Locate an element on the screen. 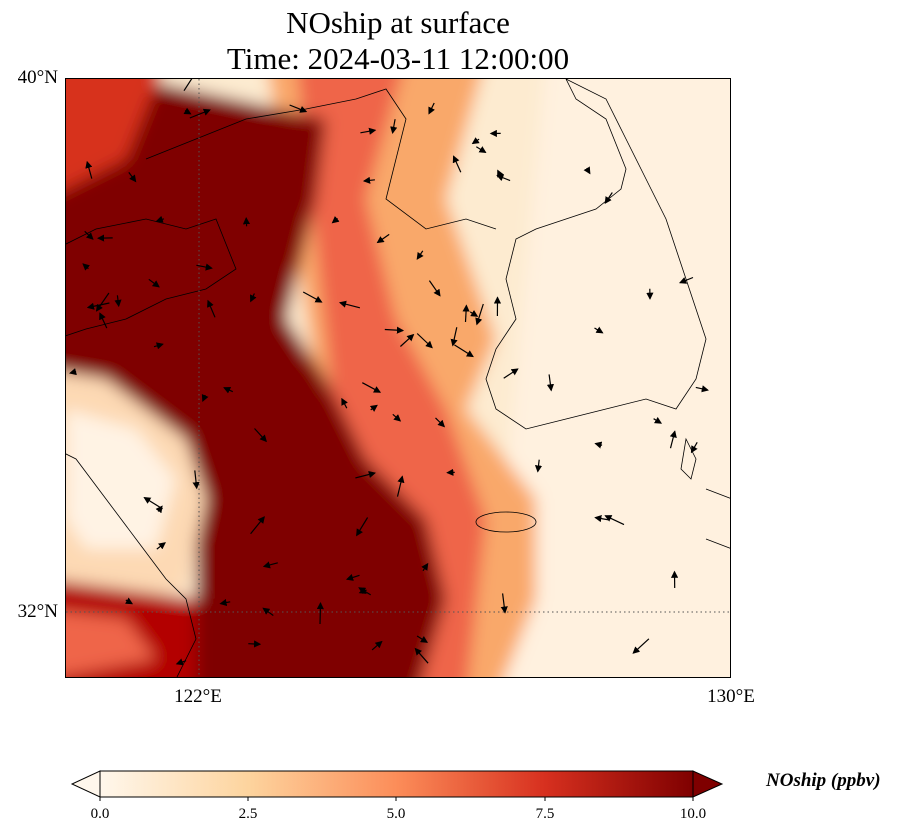 The image size is (904, 836). colorbar-tick-2-5: 2.5 is located at coordinates (248, 814).